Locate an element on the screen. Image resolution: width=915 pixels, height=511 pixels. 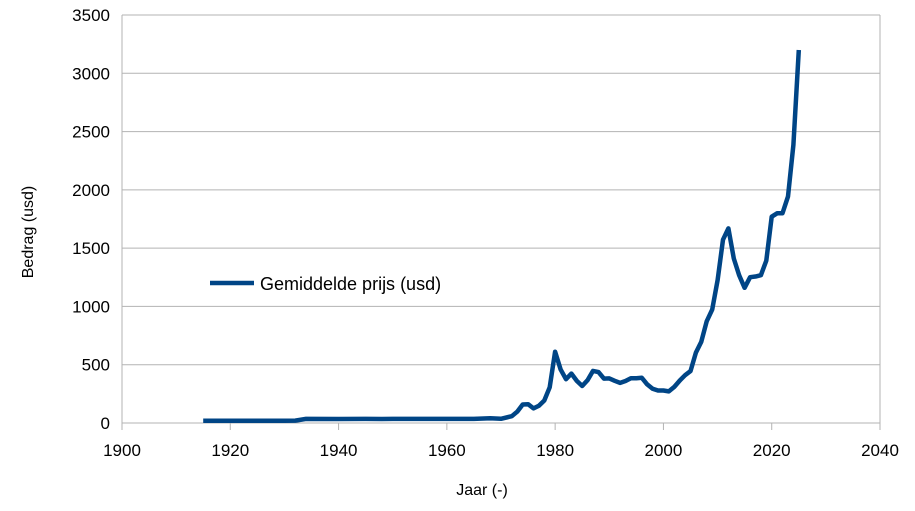
x-tick-label: 2020 is located at coordinates (772, 450).